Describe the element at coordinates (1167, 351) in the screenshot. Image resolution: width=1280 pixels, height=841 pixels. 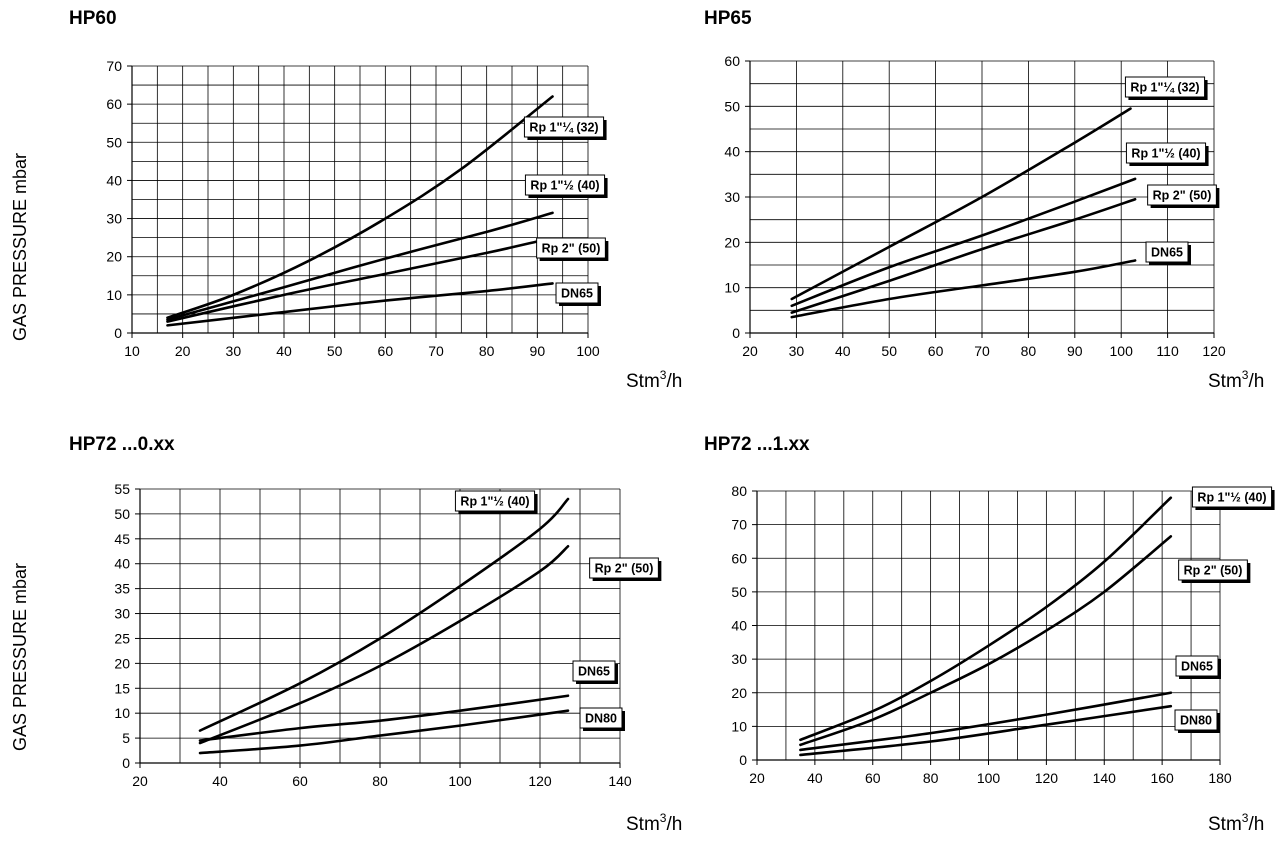
I see `x-tick-label: 110` at that location.